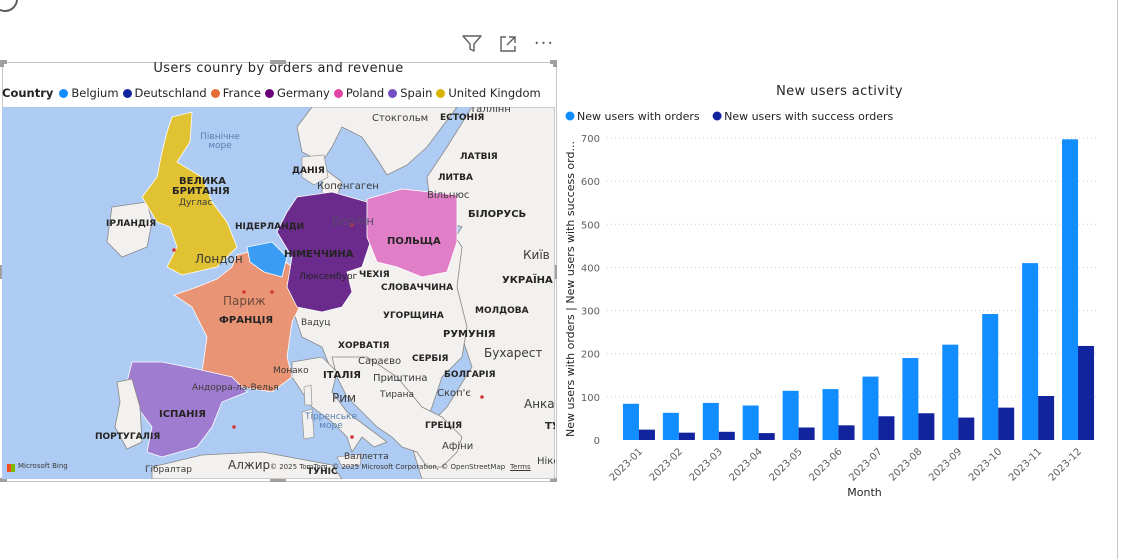 The width and height of the screenshot is (1121, 559). Describe the element at coordinates (414, 241) in the screenshot. I see `map-label-poland: ПОЛЬЩА` at that location.